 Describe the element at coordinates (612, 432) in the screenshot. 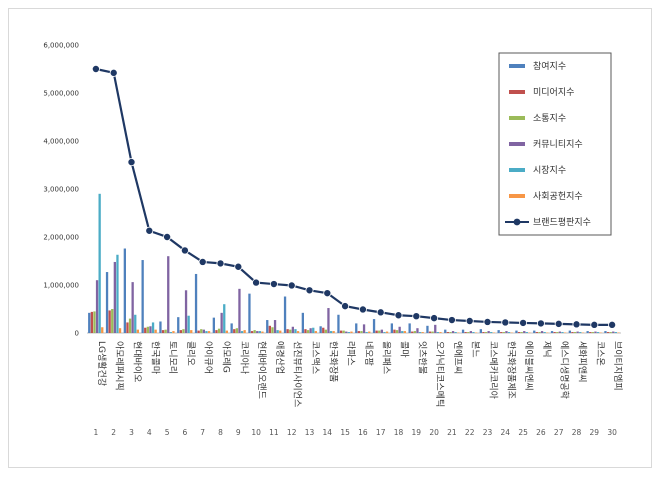

I see `category-index-label: 30` at that location.